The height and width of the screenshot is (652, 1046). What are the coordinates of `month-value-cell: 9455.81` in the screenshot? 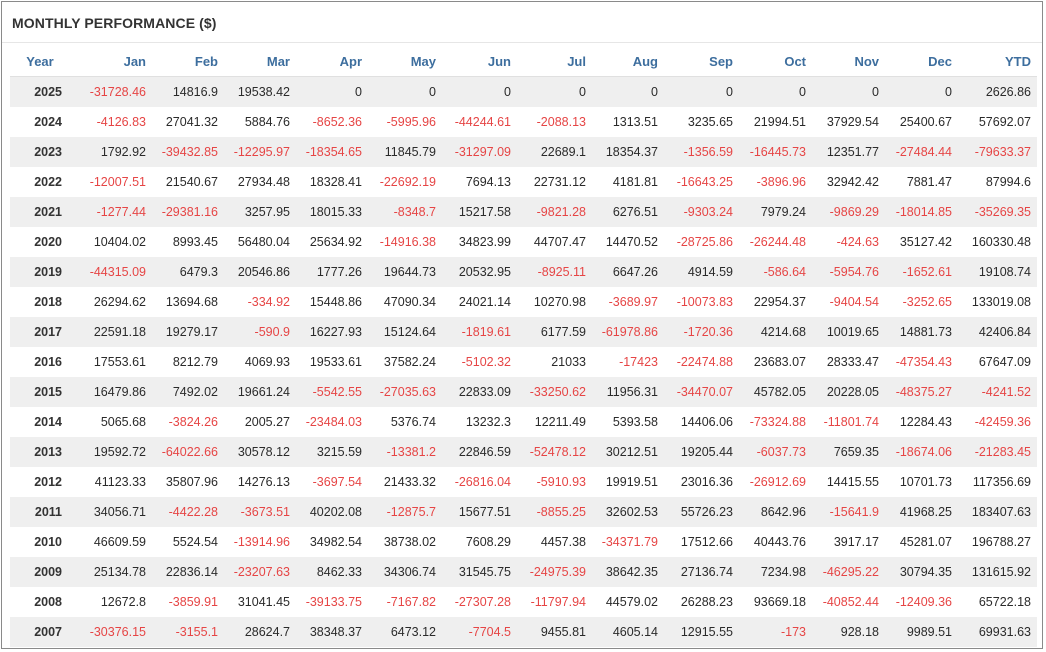 It's located at (554, 632).